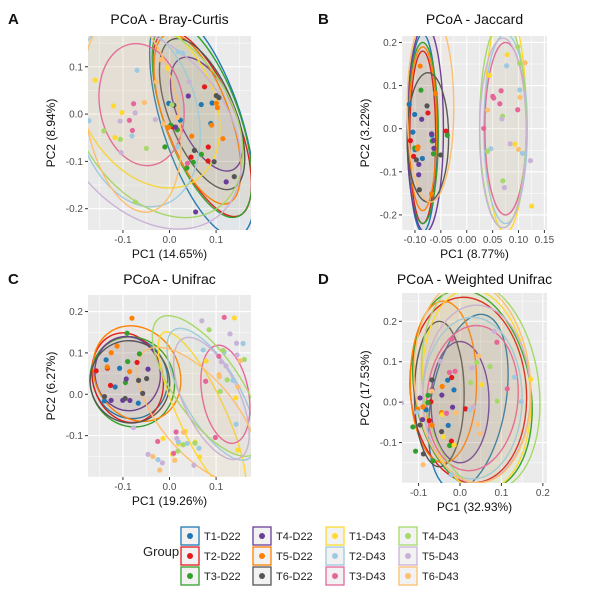 The image size is (600, 600). What do you see at coordinates (475, 388) in the screenshot?
I see `ellipse-layer` at bounding box center [475, 388].